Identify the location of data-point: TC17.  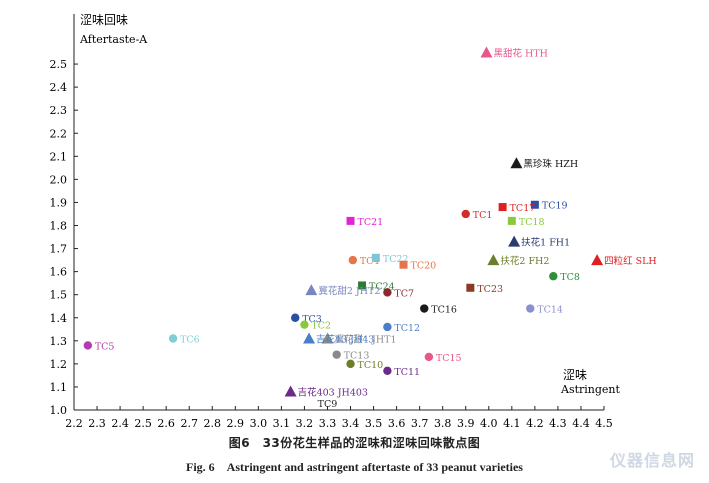
(516, 208).